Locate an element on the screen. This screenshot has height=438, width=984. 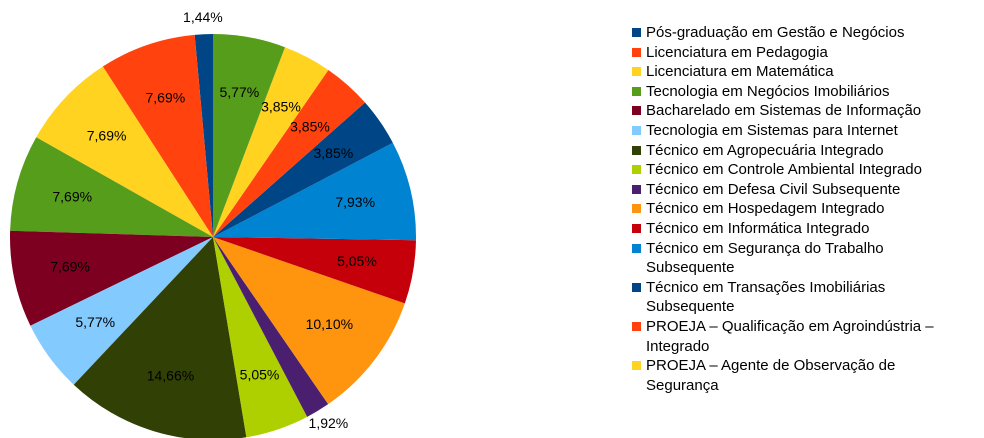
legend-entry: Tecnologia em Sistemas para Internet is located at coordinates (797, 131).